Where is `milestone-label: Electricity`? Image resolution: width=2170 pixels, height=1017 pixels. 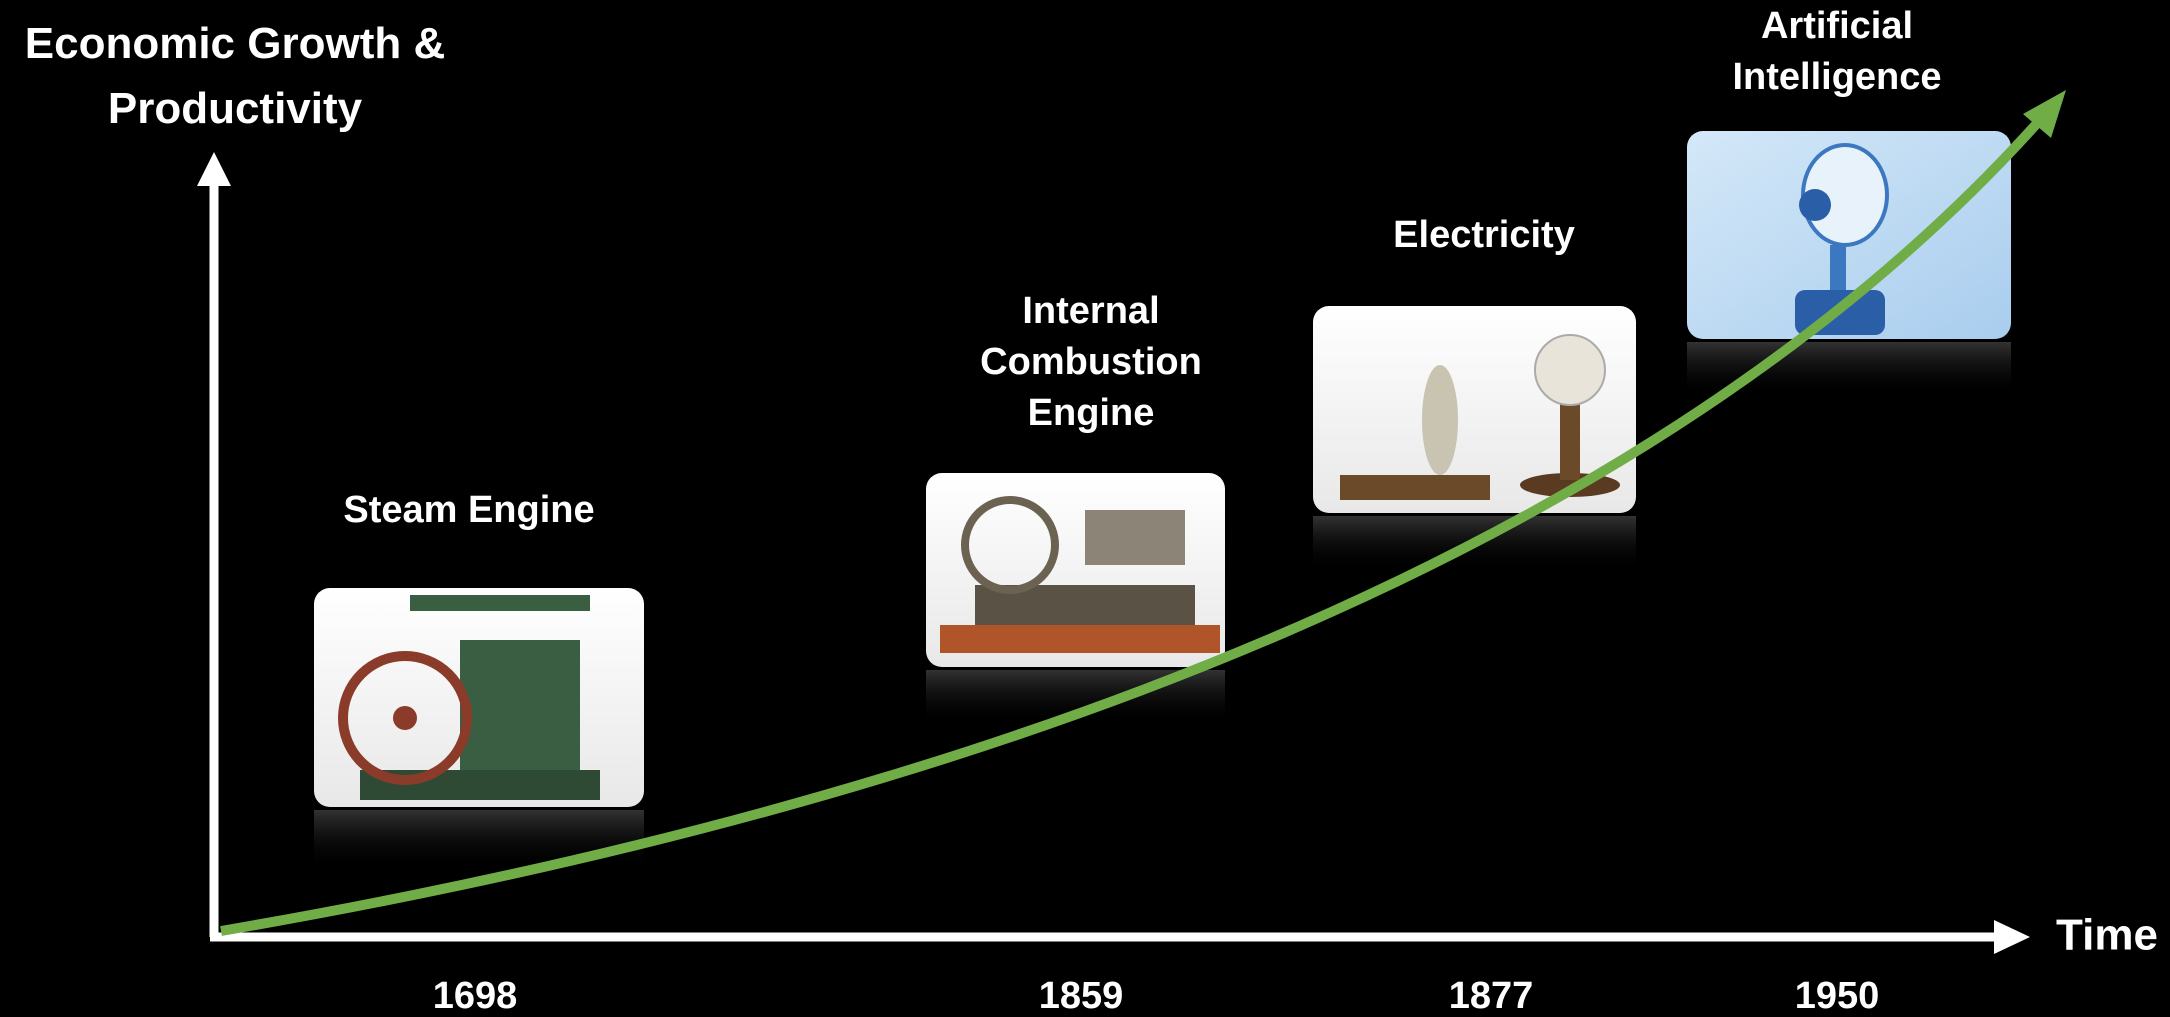
milestone-label: Electricity is located at coordinates (1484, 235).